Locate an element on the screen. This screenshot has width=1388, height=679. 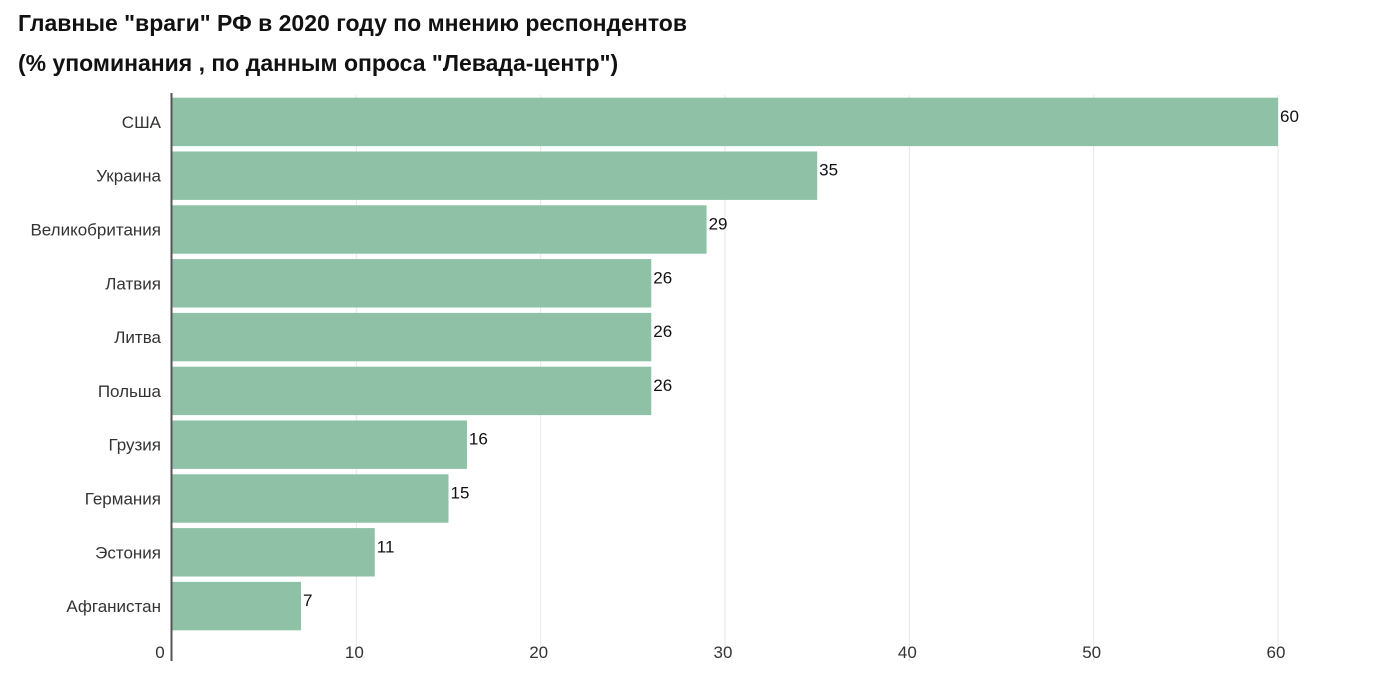
value-label: 29 is located at coordinates (718, 224).